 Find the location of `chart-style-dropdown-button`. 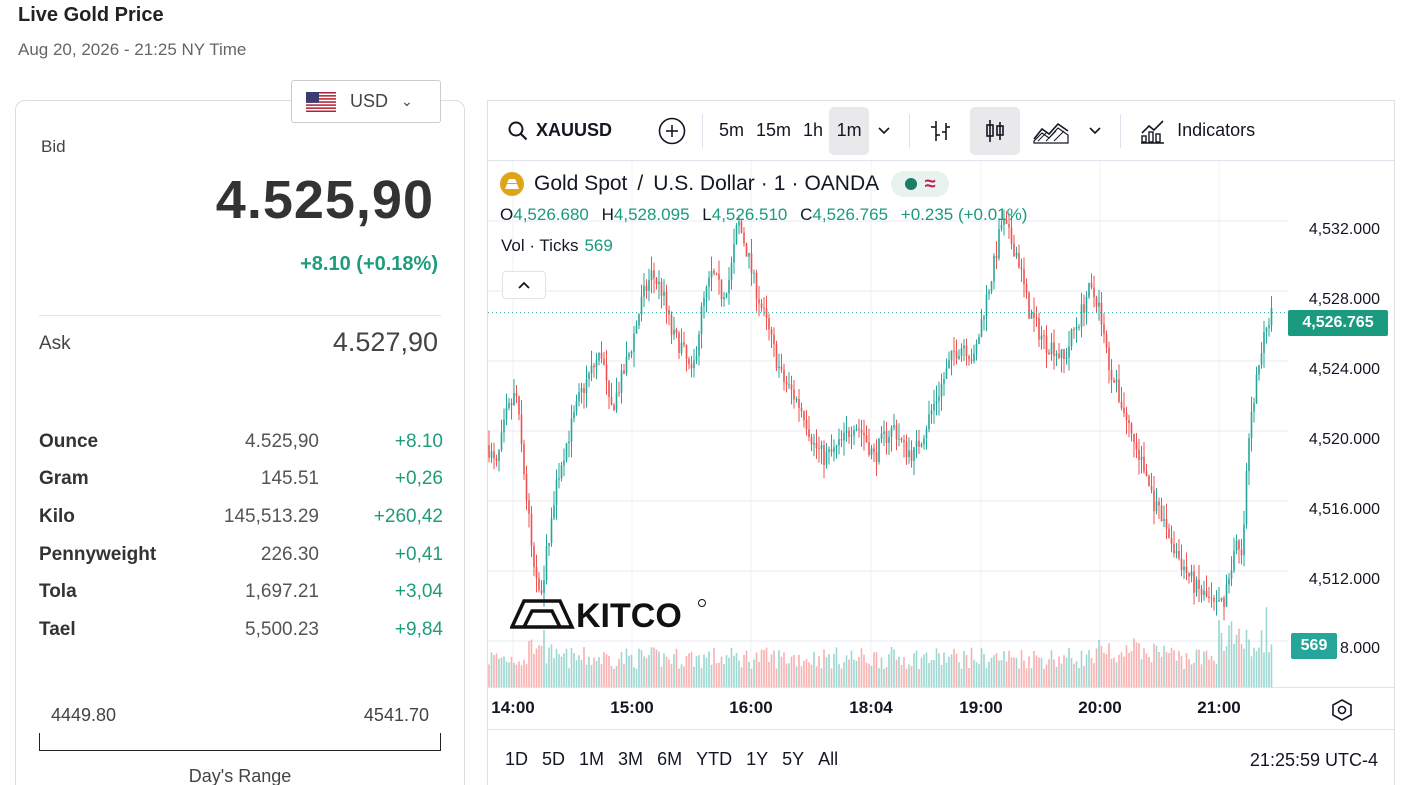

chart-style-dropdown-button is located at coordinates (1095, 131).